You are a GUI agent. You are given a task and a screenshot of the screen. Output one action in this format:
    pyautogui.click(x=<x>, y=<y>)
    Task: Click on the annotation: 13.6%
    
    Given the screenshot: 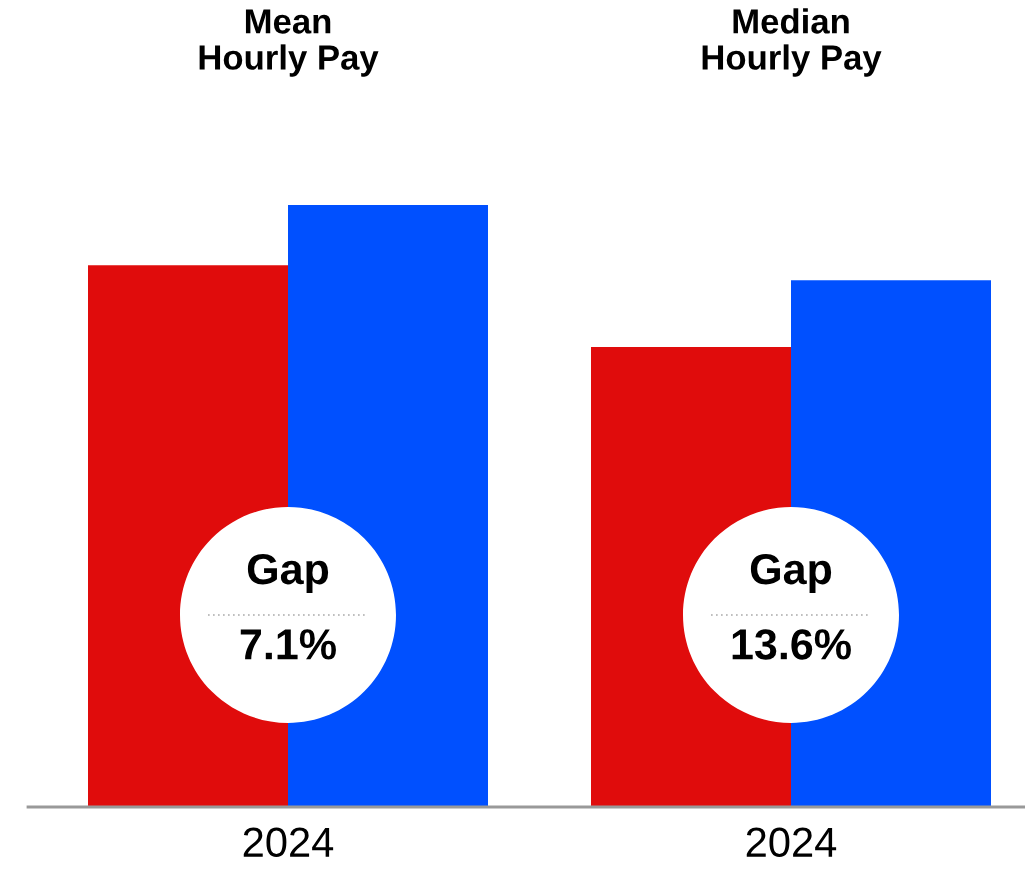 What is the action you would take?
    pyautogui.click(x=791, y=644)
    